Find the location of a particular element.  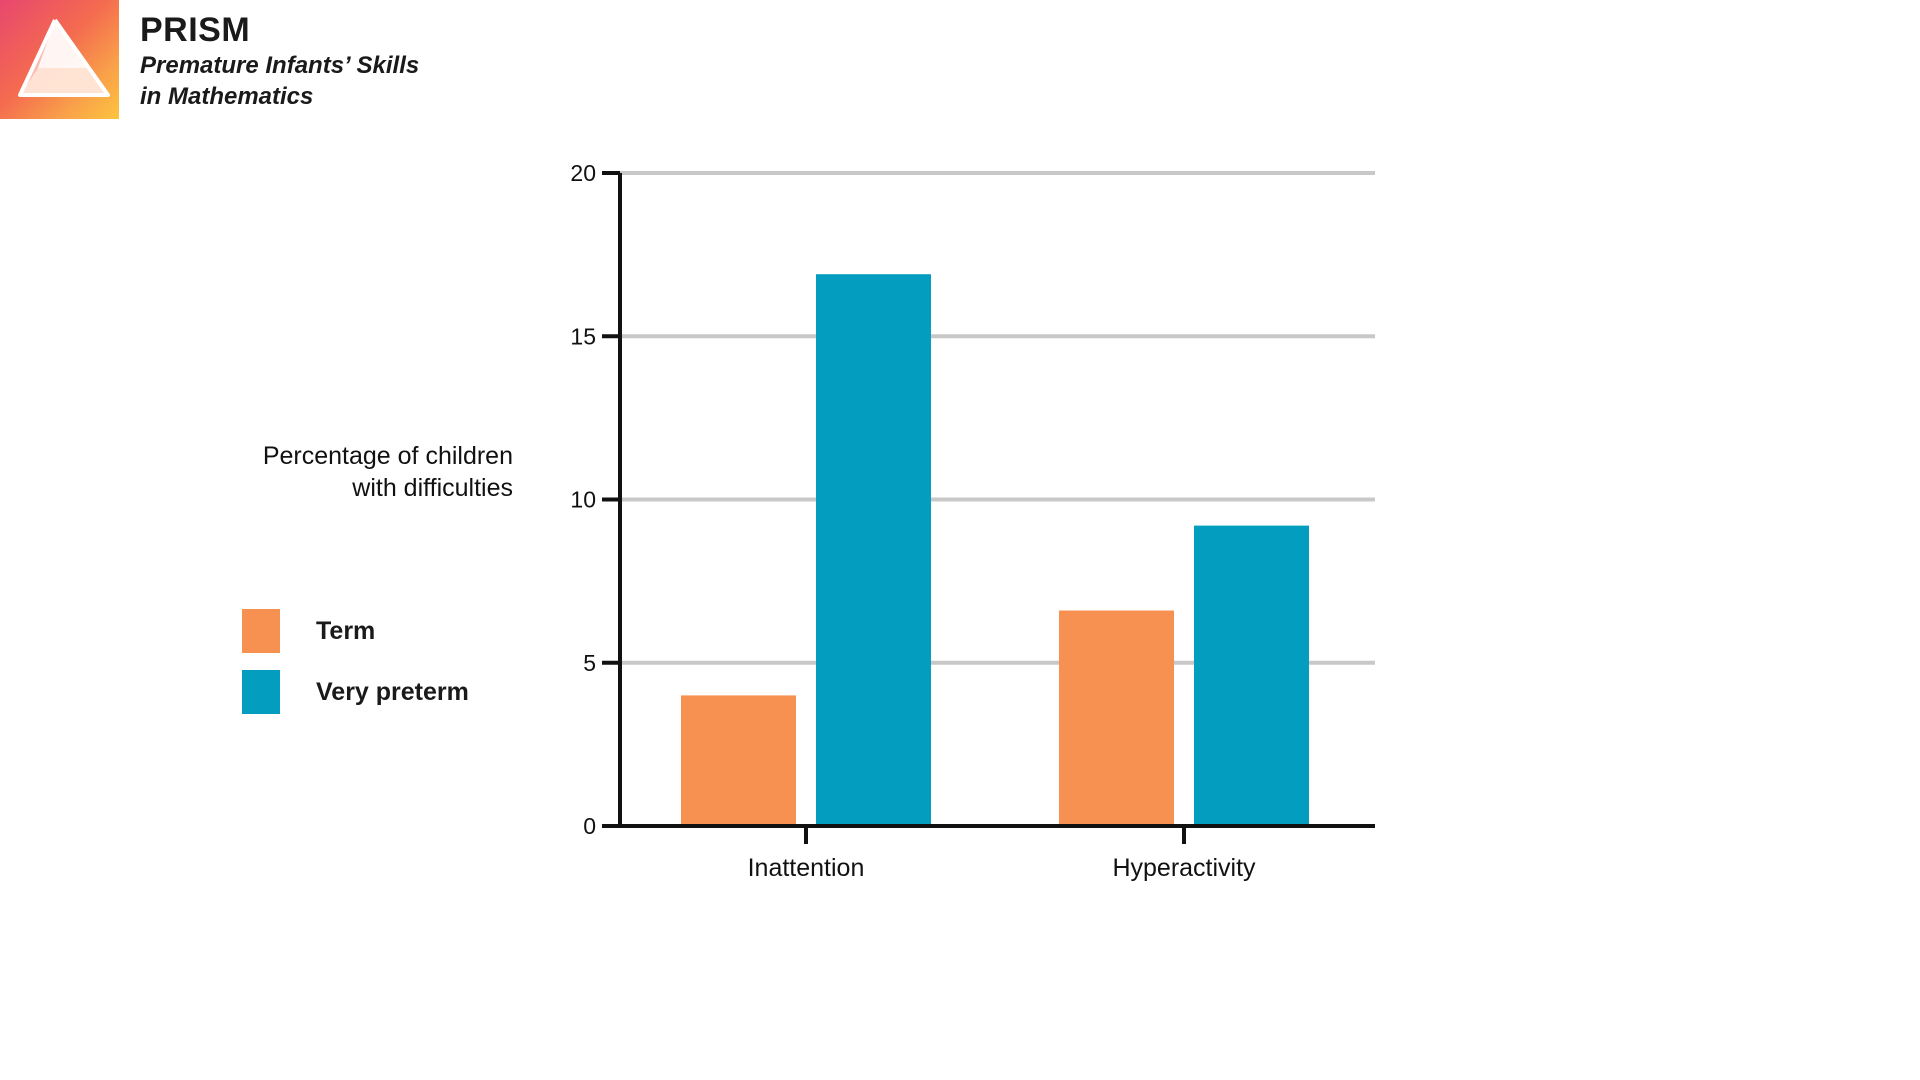

x-tick-label: Inattention is located at coordinates (806, 868).